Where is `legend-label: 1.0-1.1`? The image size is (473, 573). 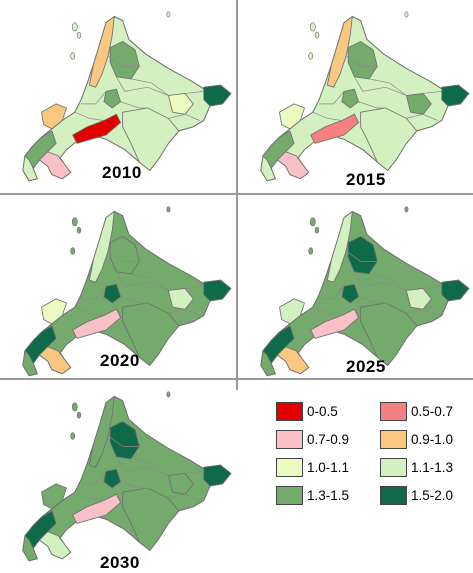 legend-label: 1.0-1.1 is located at coordinates (328, 467).